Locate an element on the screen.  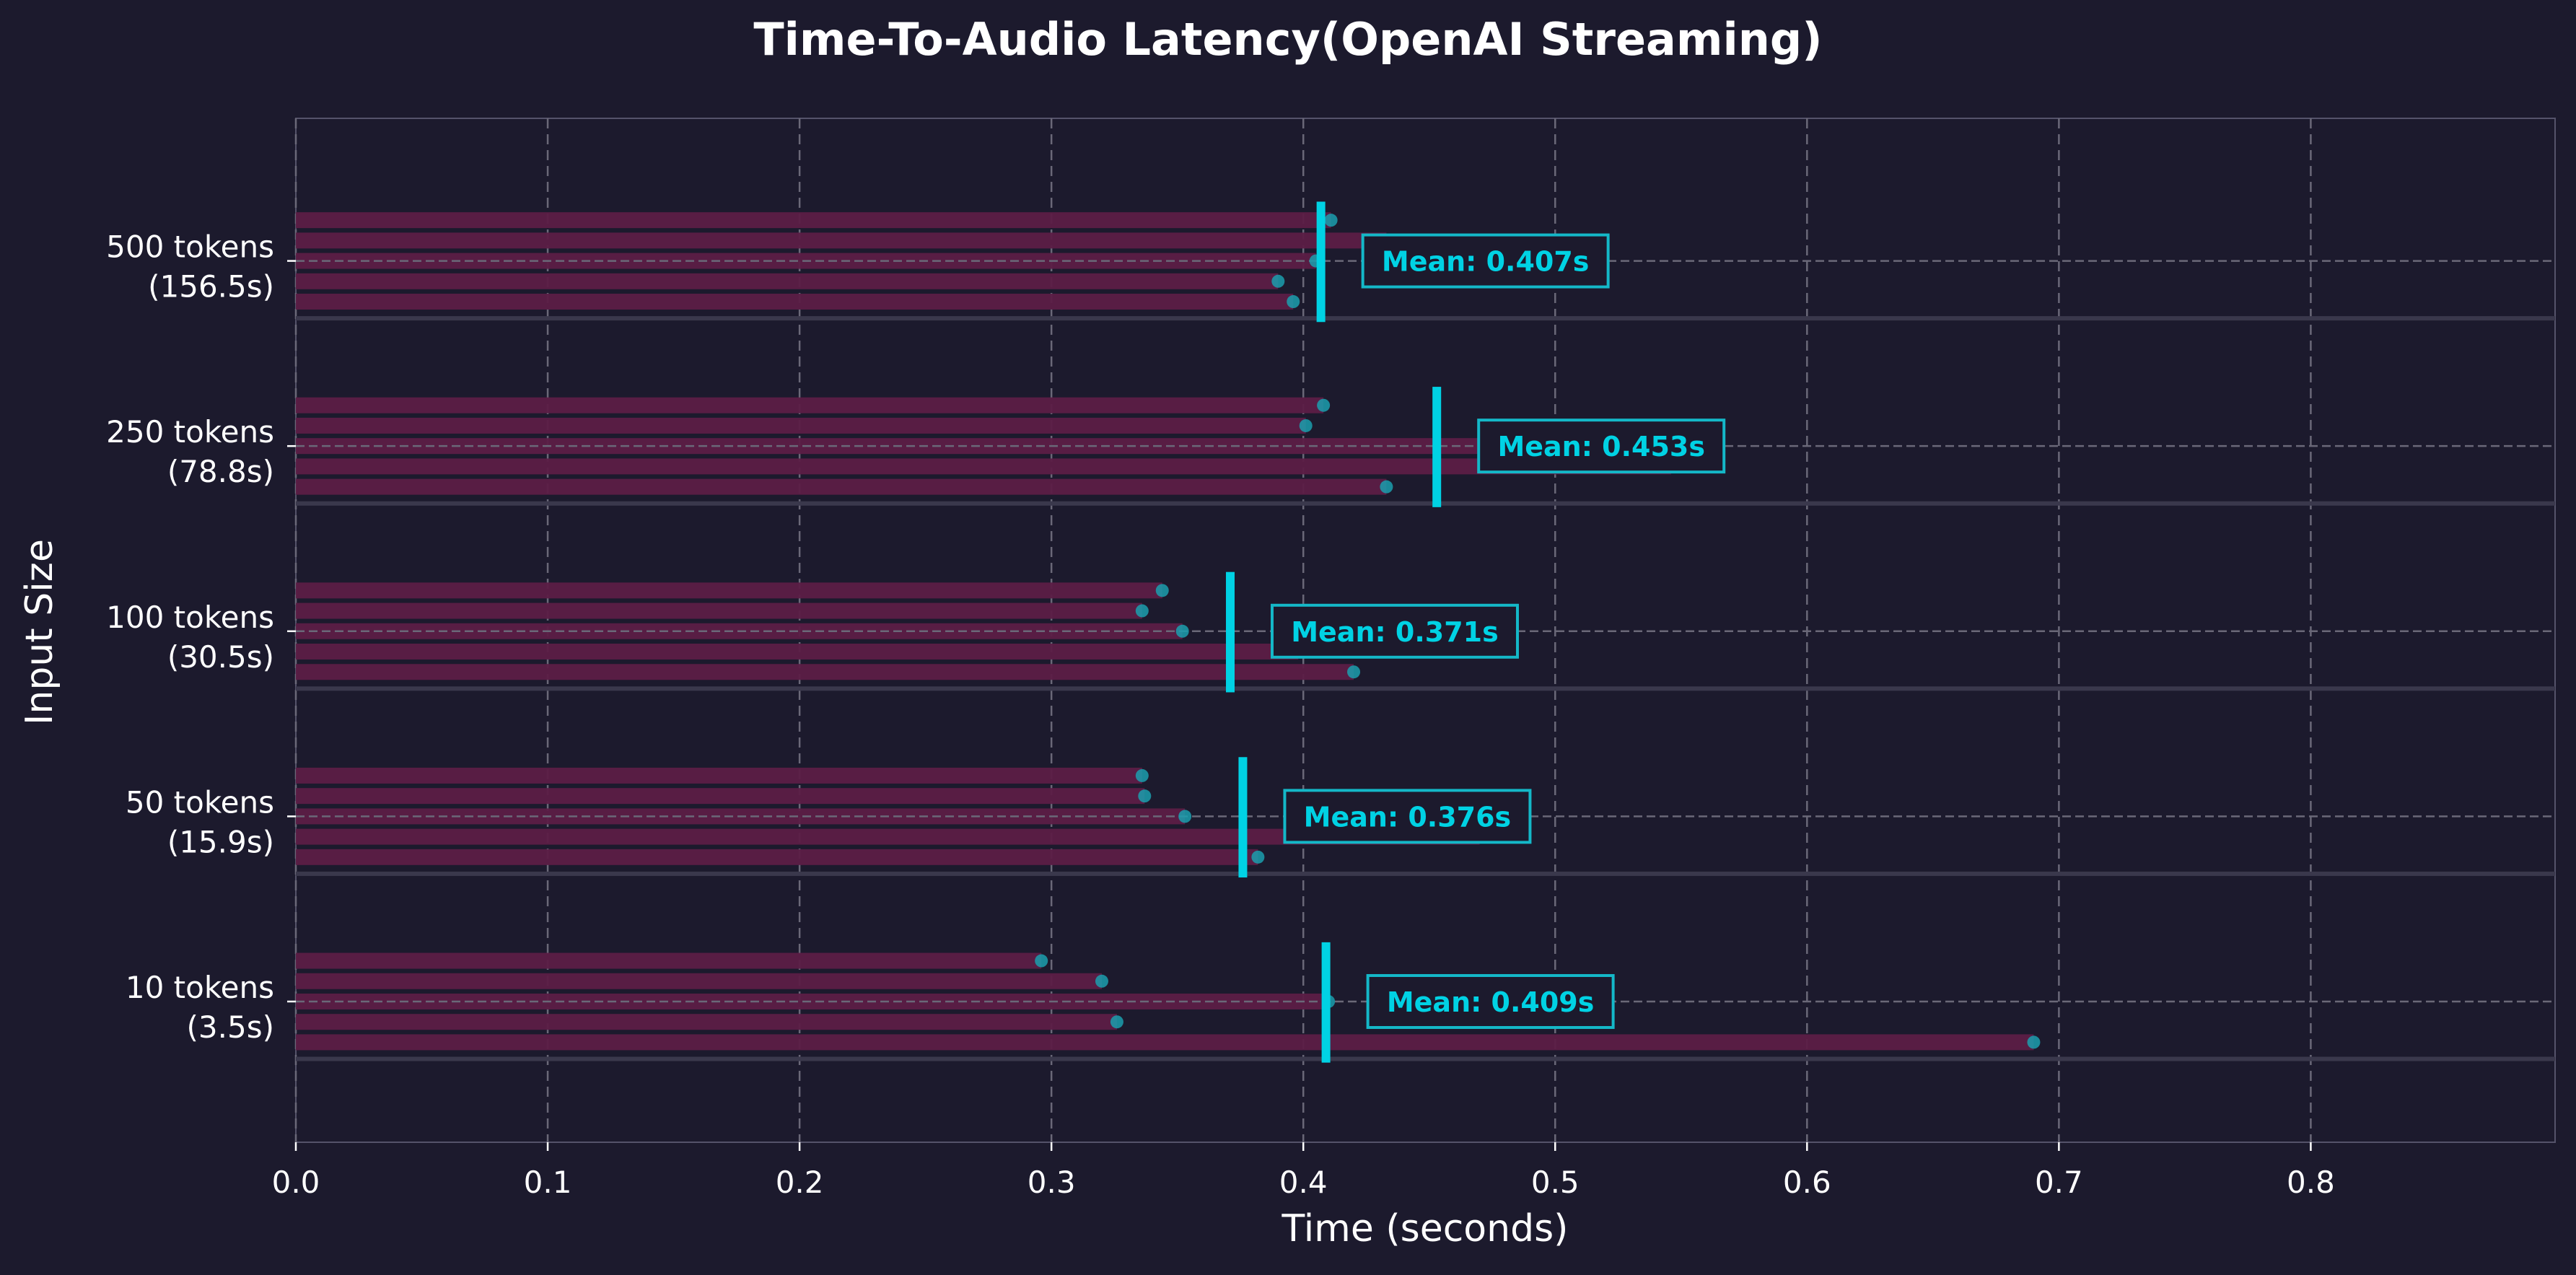
mean-label: Mean: 0.371s is located at coordinates (1395, 632).